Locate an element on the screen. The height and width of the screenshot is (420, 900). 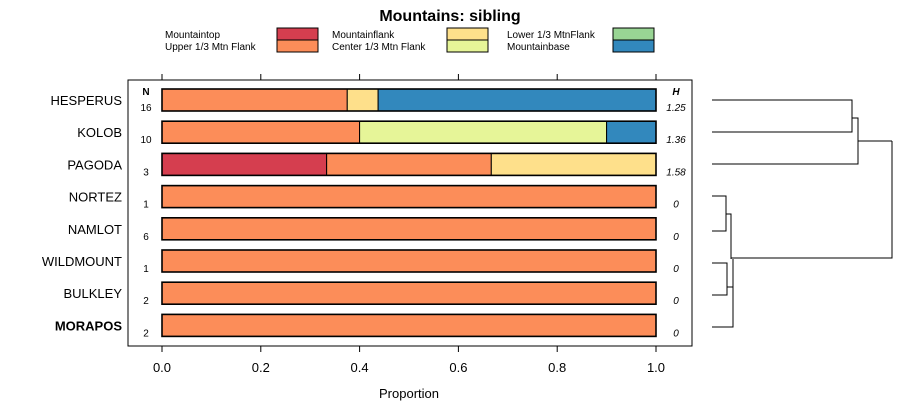
row-h-value: 1.25 is located at coordinates (676, 108).